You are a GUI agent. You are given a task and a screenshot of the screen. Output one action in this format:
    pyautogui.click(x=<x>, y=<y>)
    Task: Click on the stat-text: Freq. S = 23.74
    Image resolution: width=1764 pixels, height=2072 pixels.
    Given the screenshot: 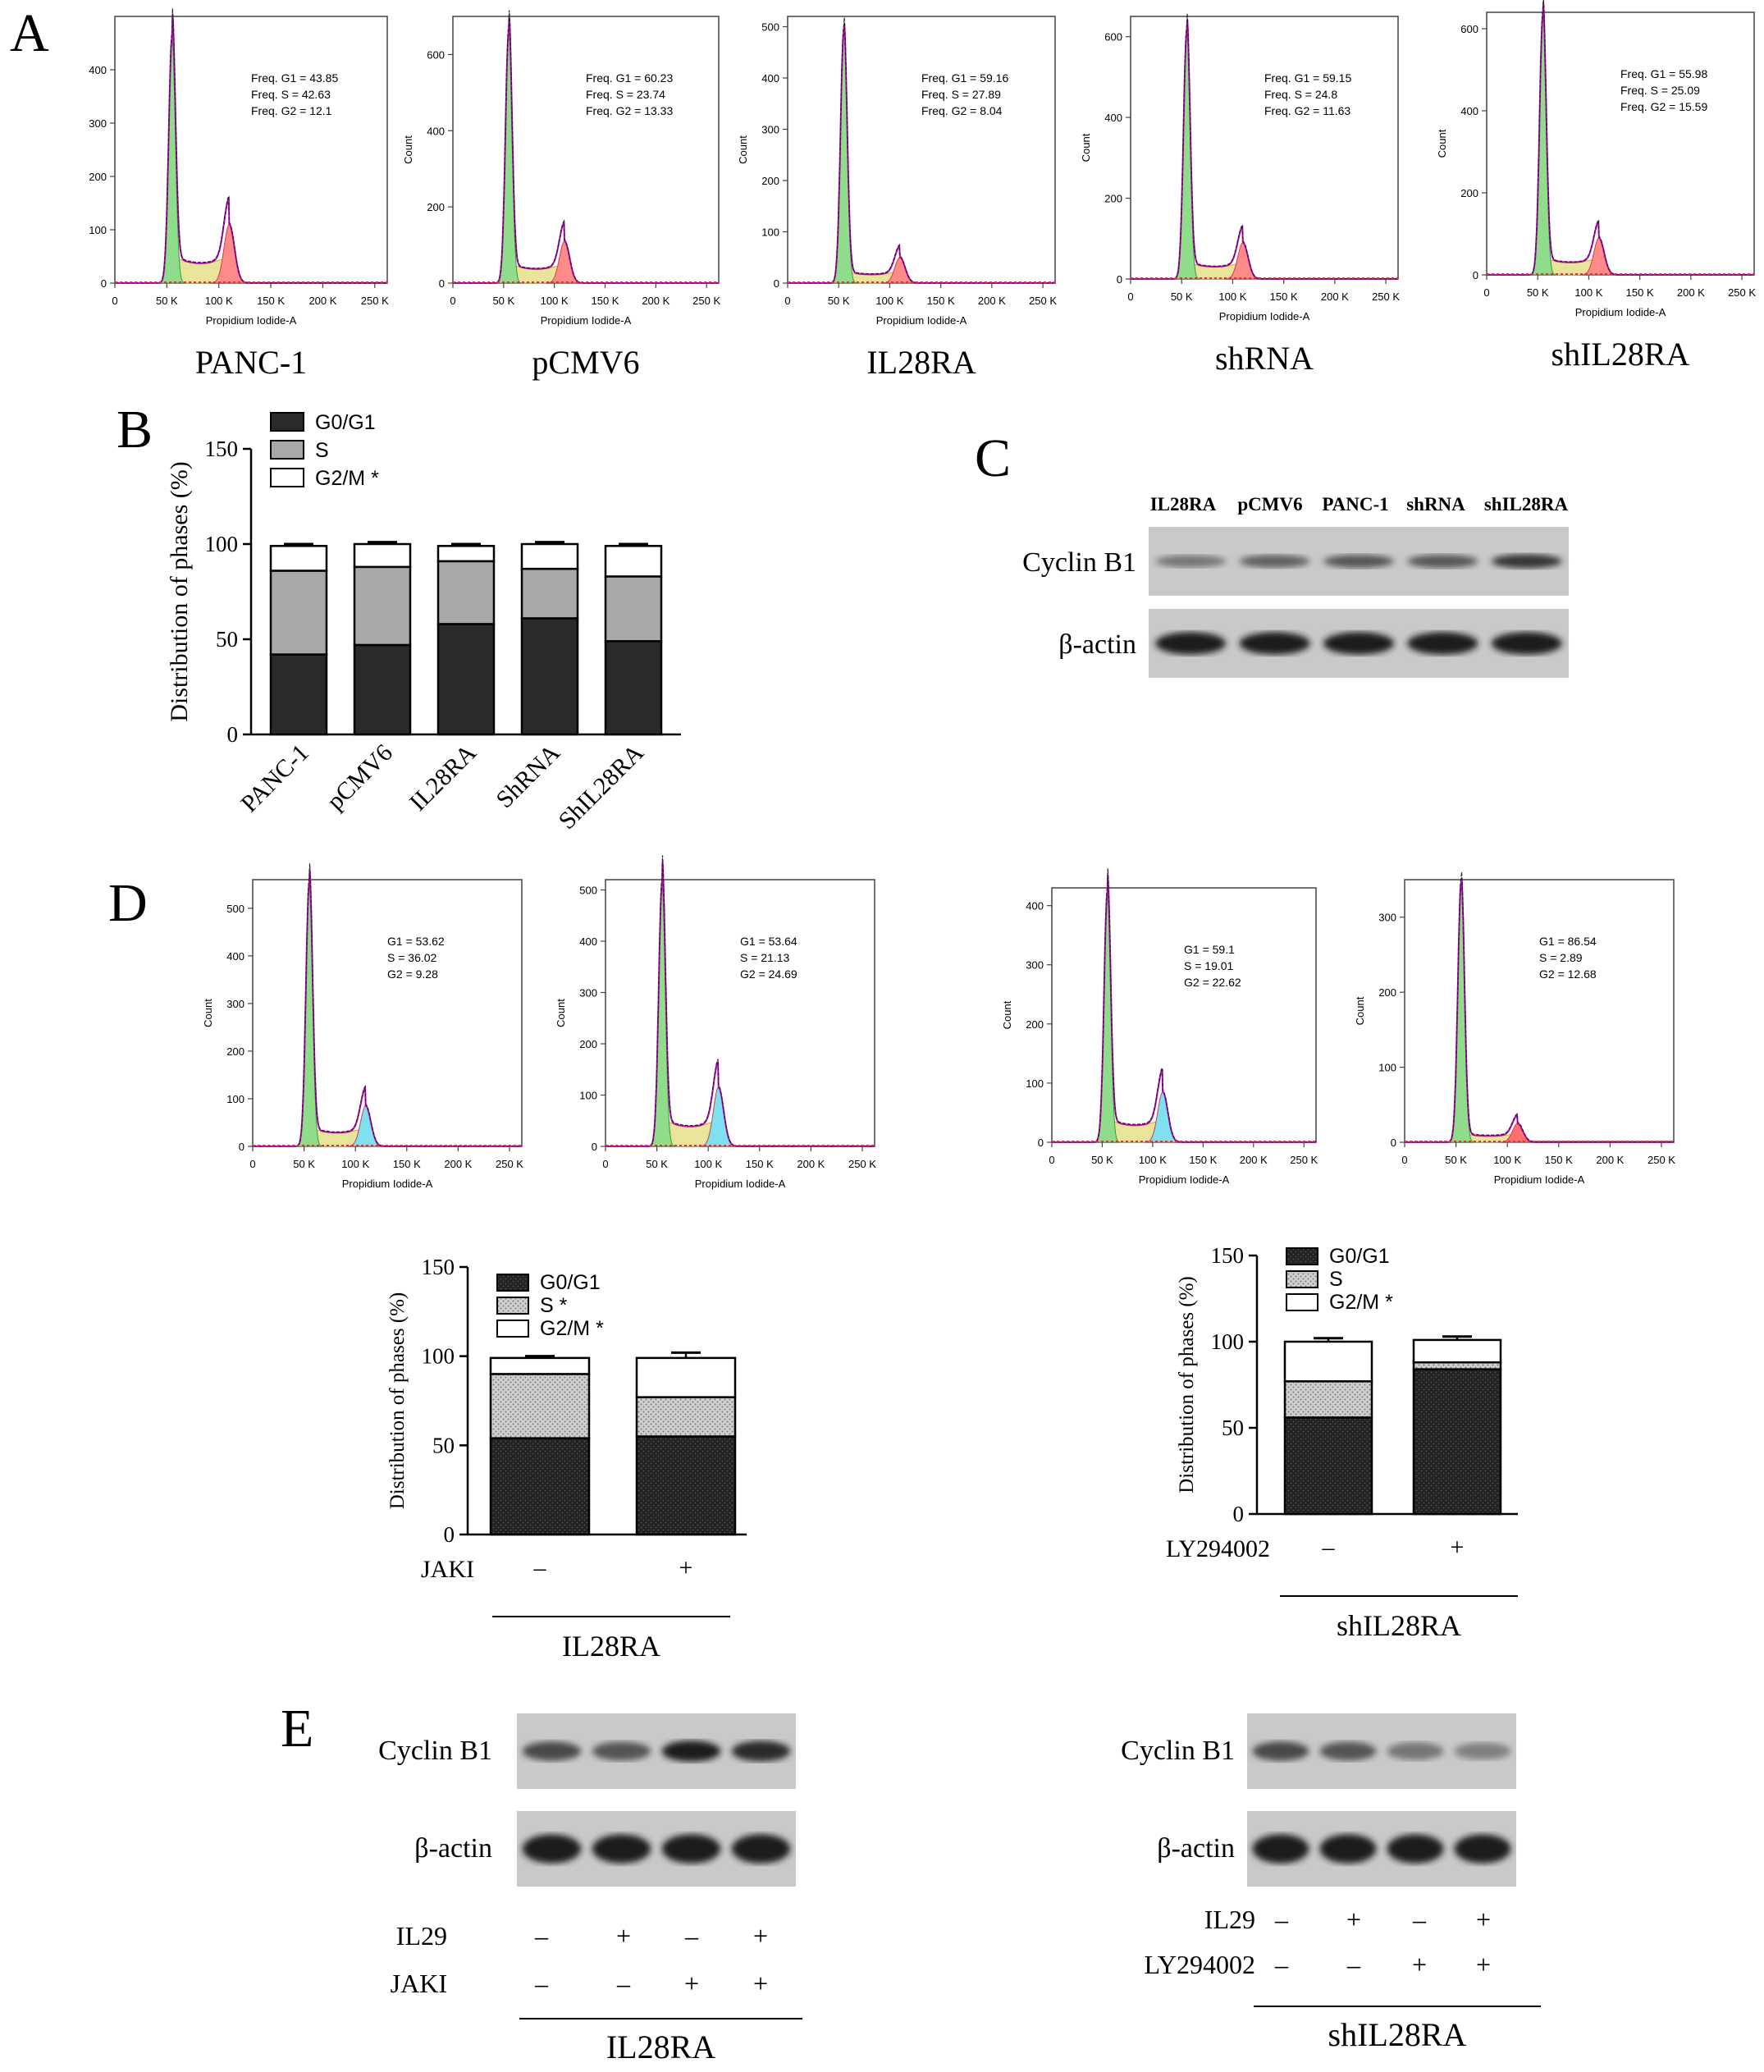 What is the action you would take?
    pyautogui.click(x=625, y=94)
    